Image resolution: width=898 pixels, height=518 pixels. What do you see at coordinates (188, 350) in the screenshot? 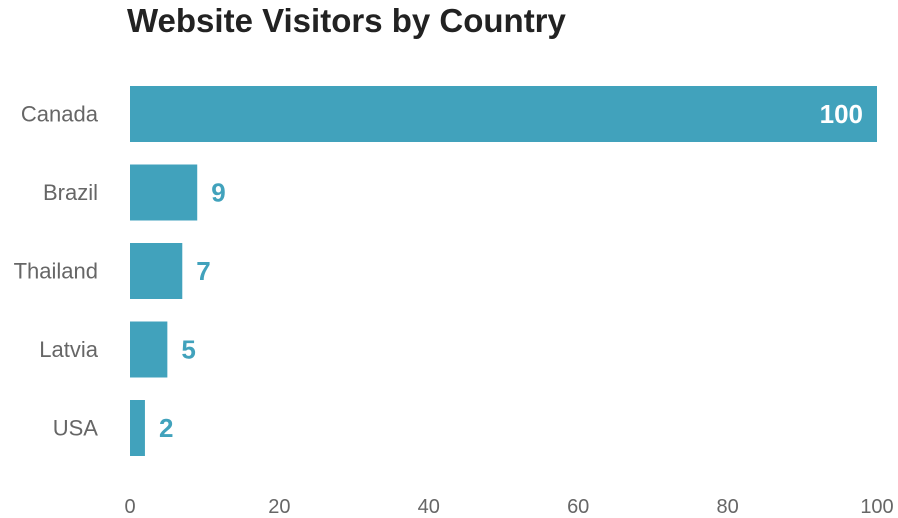
I see `data-label: 5` at bounding box center [188, 350].